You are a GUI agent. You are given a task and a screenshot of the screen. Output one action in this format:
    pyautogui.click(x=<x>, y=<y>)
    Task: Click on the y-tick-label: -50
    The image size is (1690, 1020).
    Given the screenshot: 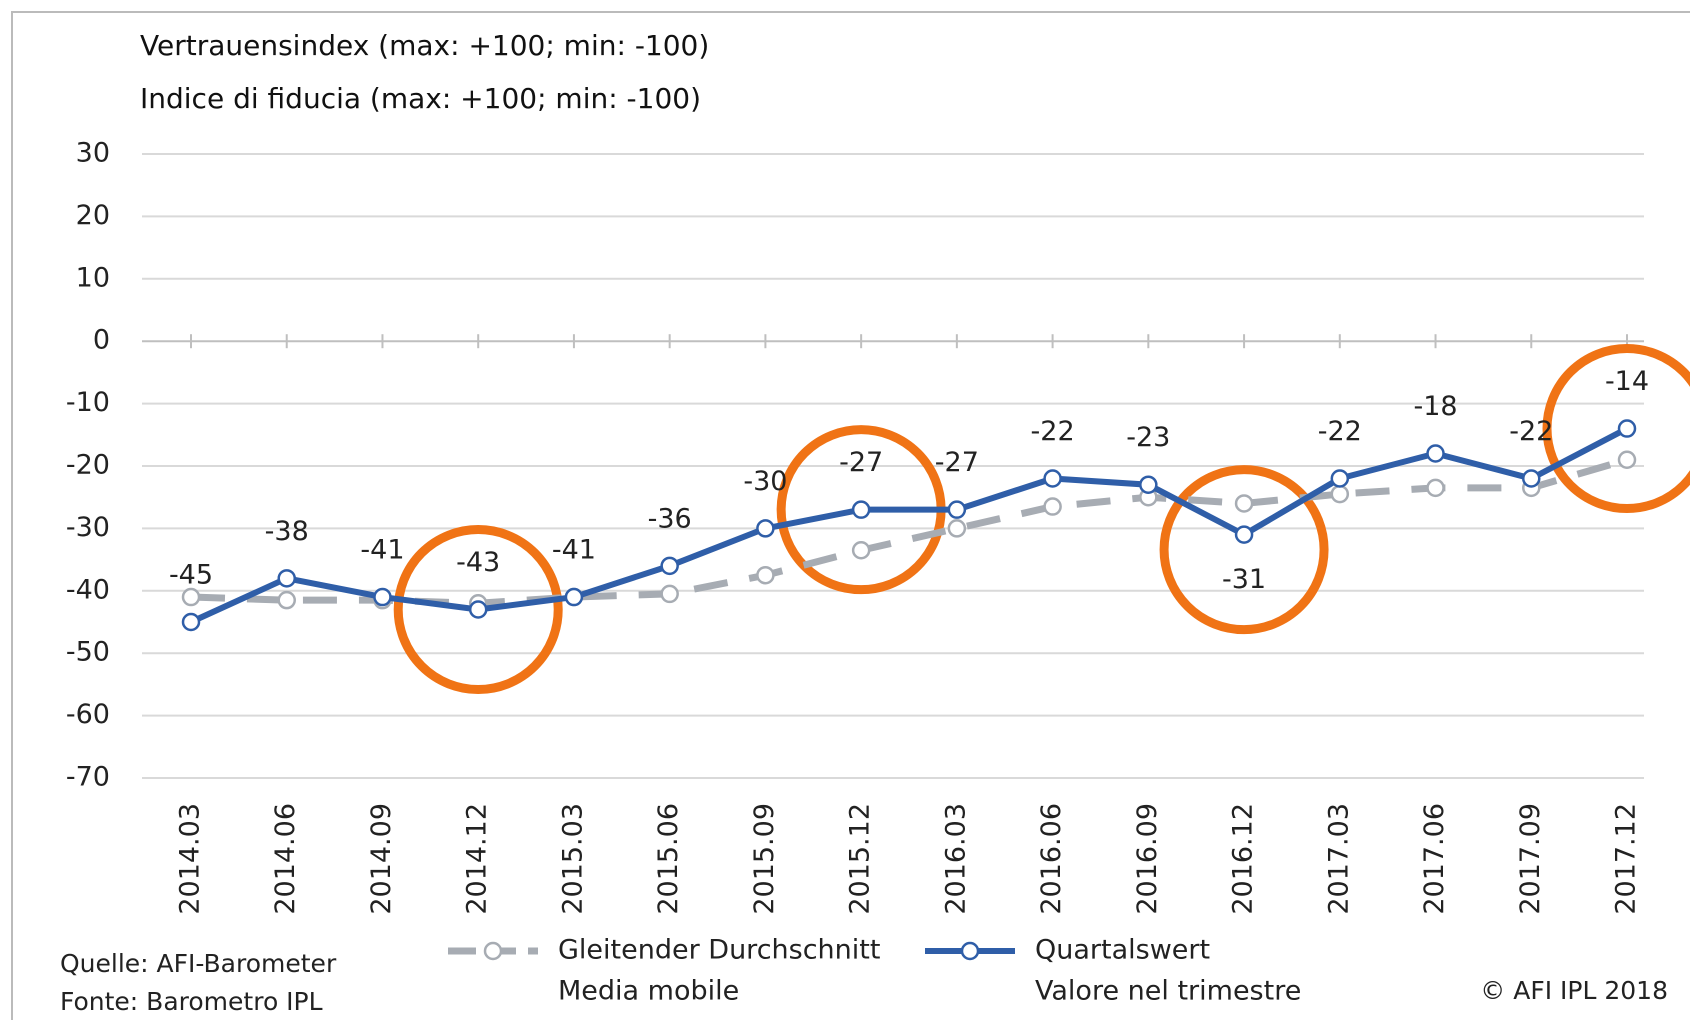 What is the action you would take?
    pyautogui.click(x=88, y=652)
    